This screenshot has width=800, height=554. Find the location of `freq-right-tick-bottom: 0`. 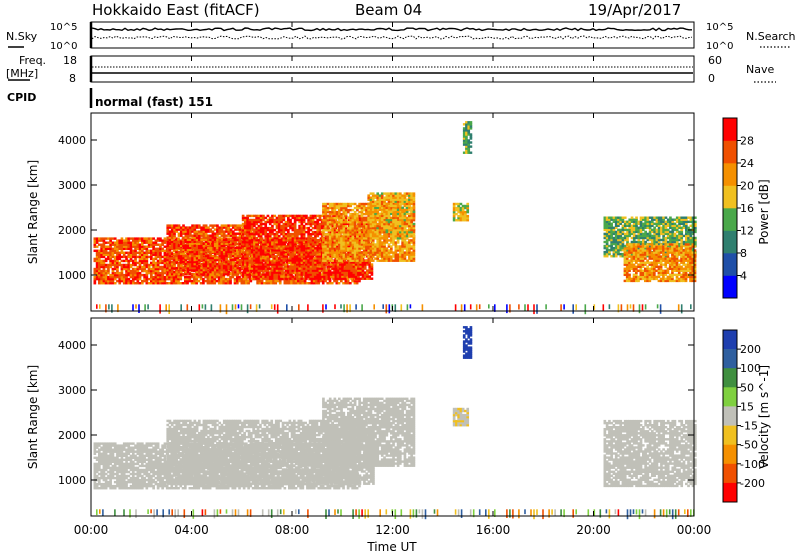

freq-right-tick-bottom: 0 is located at coordinates (711, 78).